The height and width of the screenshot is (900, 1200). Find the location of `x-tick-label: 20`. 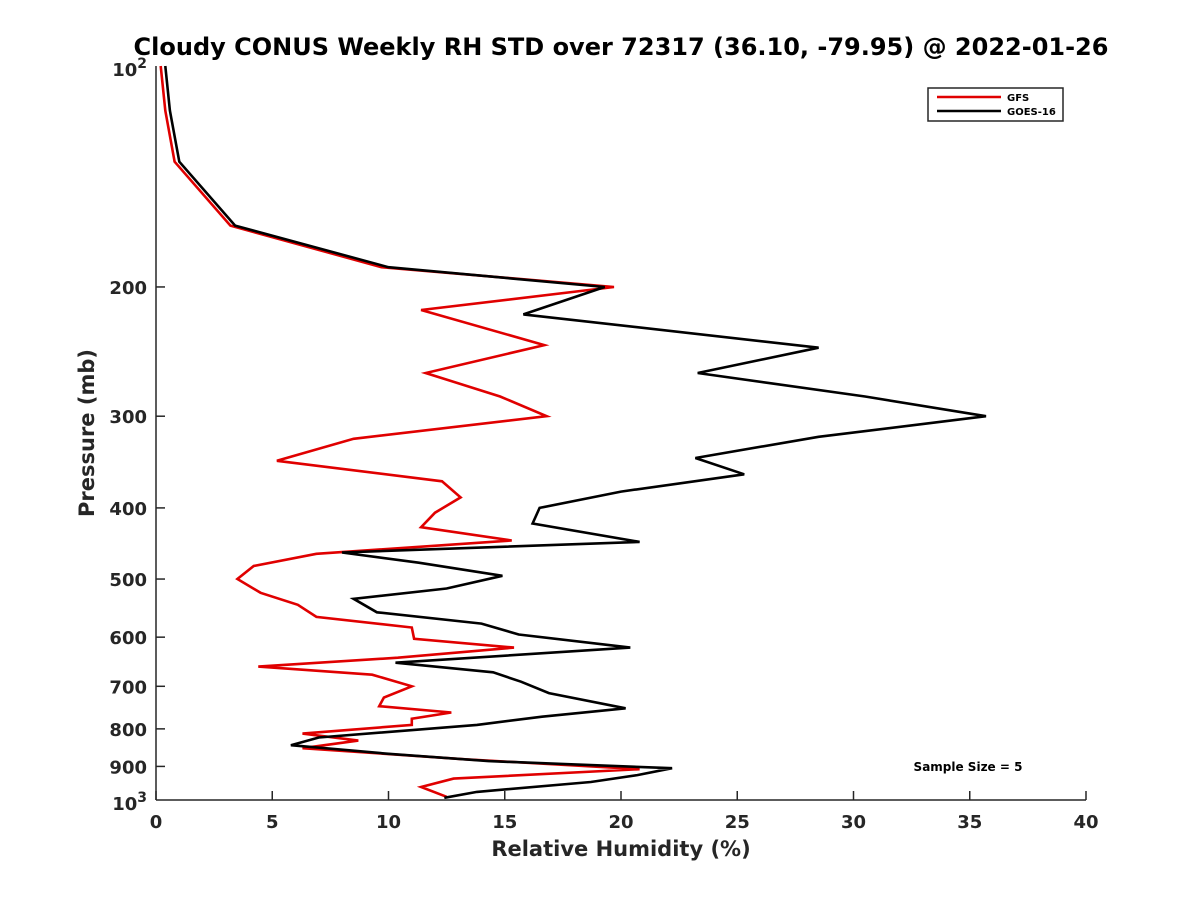

x-tick-label: 20 is located at coordinates (620, 822).